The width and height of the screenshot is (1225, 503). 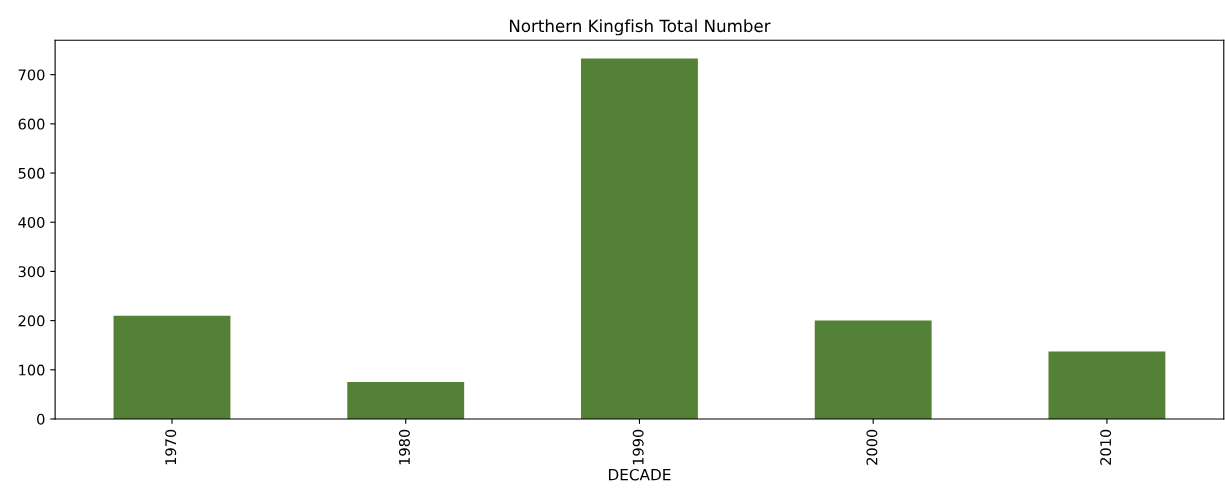 I want to click on x-axis-title: DECADE, so click(x=639, y=474).